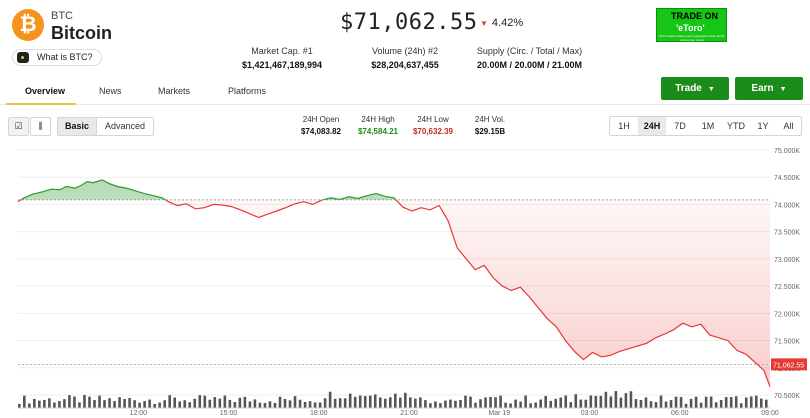 This screenshot has width=810, height=418. I want to click on ohlc-label: 24H Vol., so click(490, 119).